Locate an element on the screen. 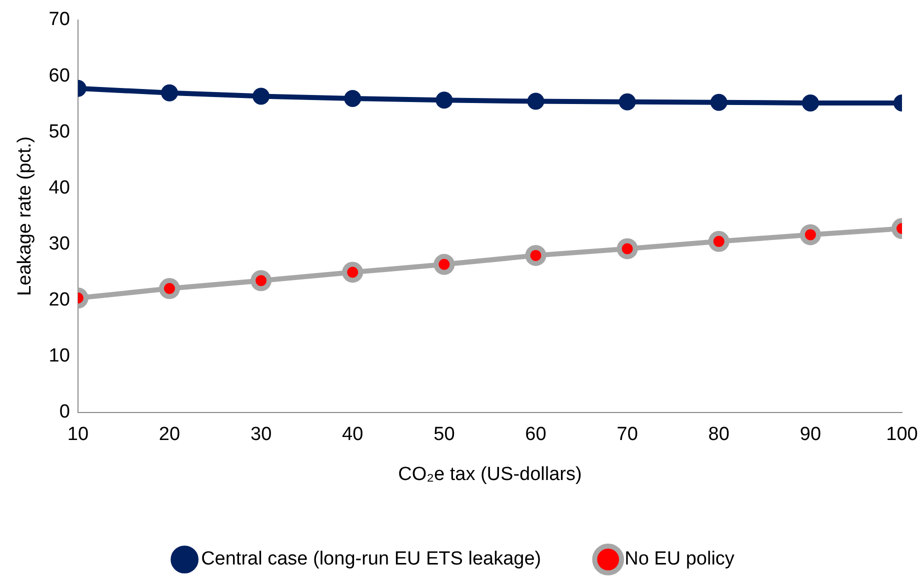 Image resolution: width=924 pixels, height=583 pixels. y-tick-label: 50 is located at coordinates (59, 131).